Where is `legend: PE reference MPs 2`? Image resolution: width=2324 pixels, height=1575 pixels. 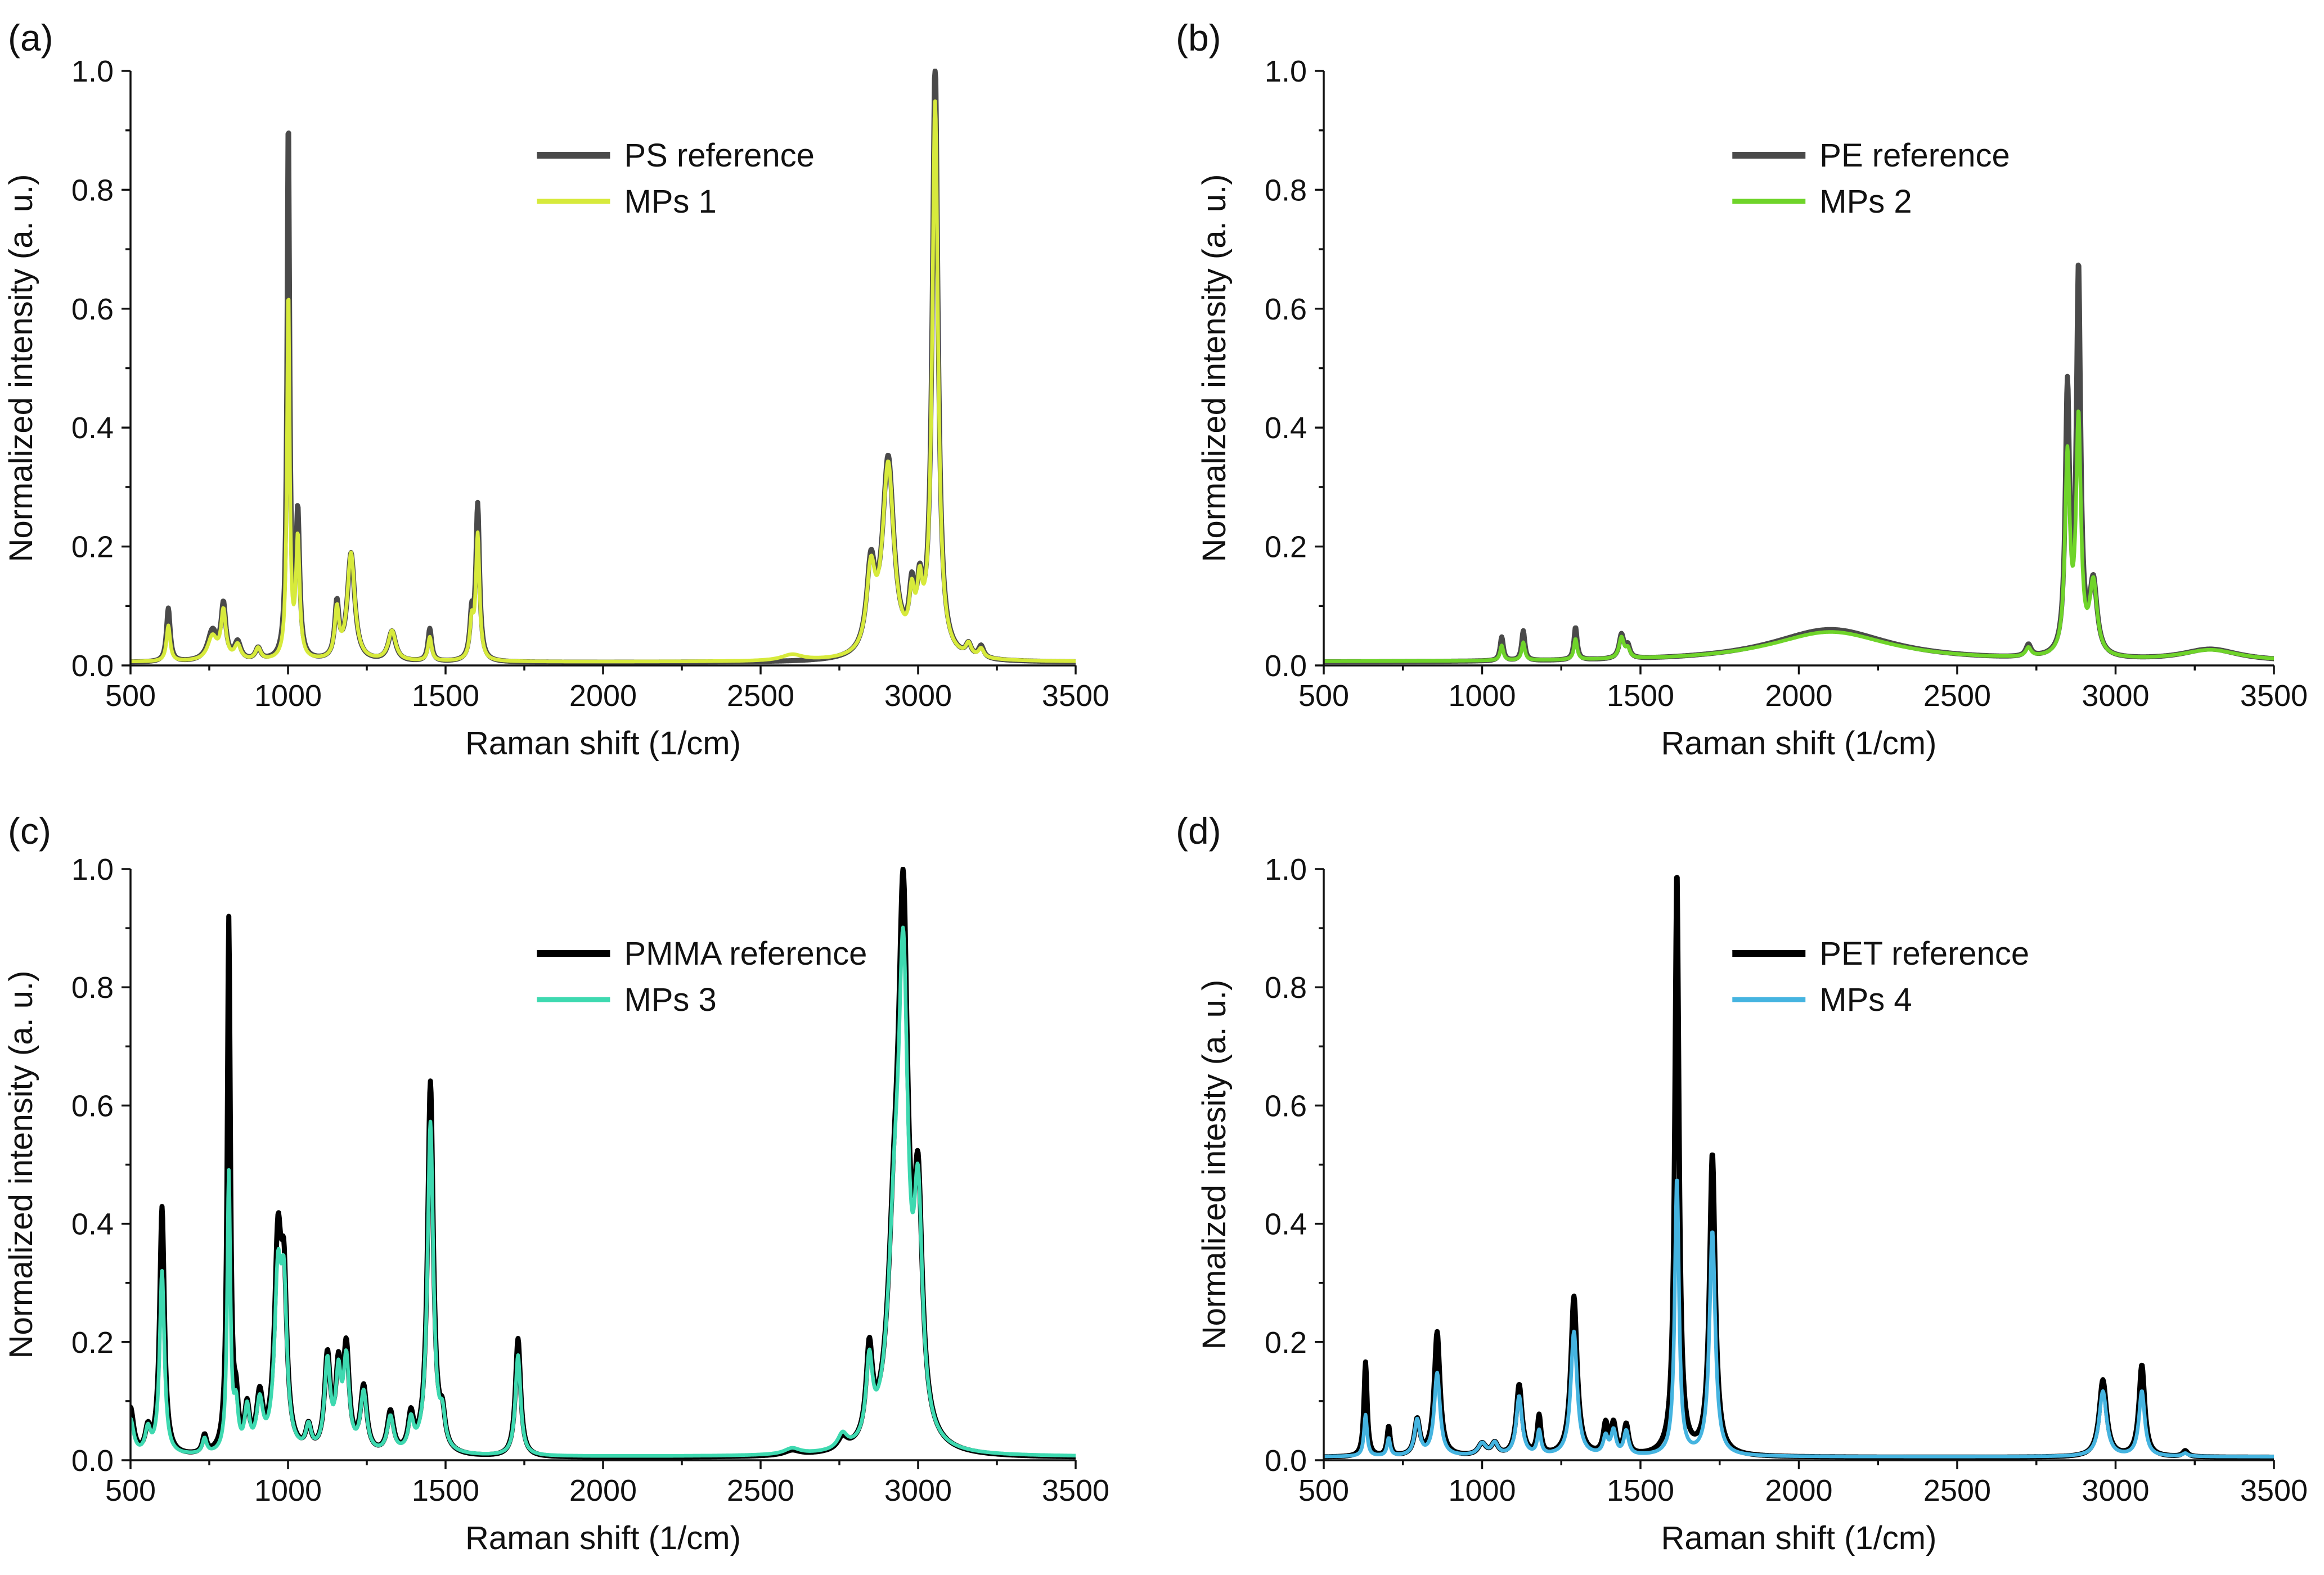 legend: PE reference MPs 2 is located at coordinates (1871, 178).